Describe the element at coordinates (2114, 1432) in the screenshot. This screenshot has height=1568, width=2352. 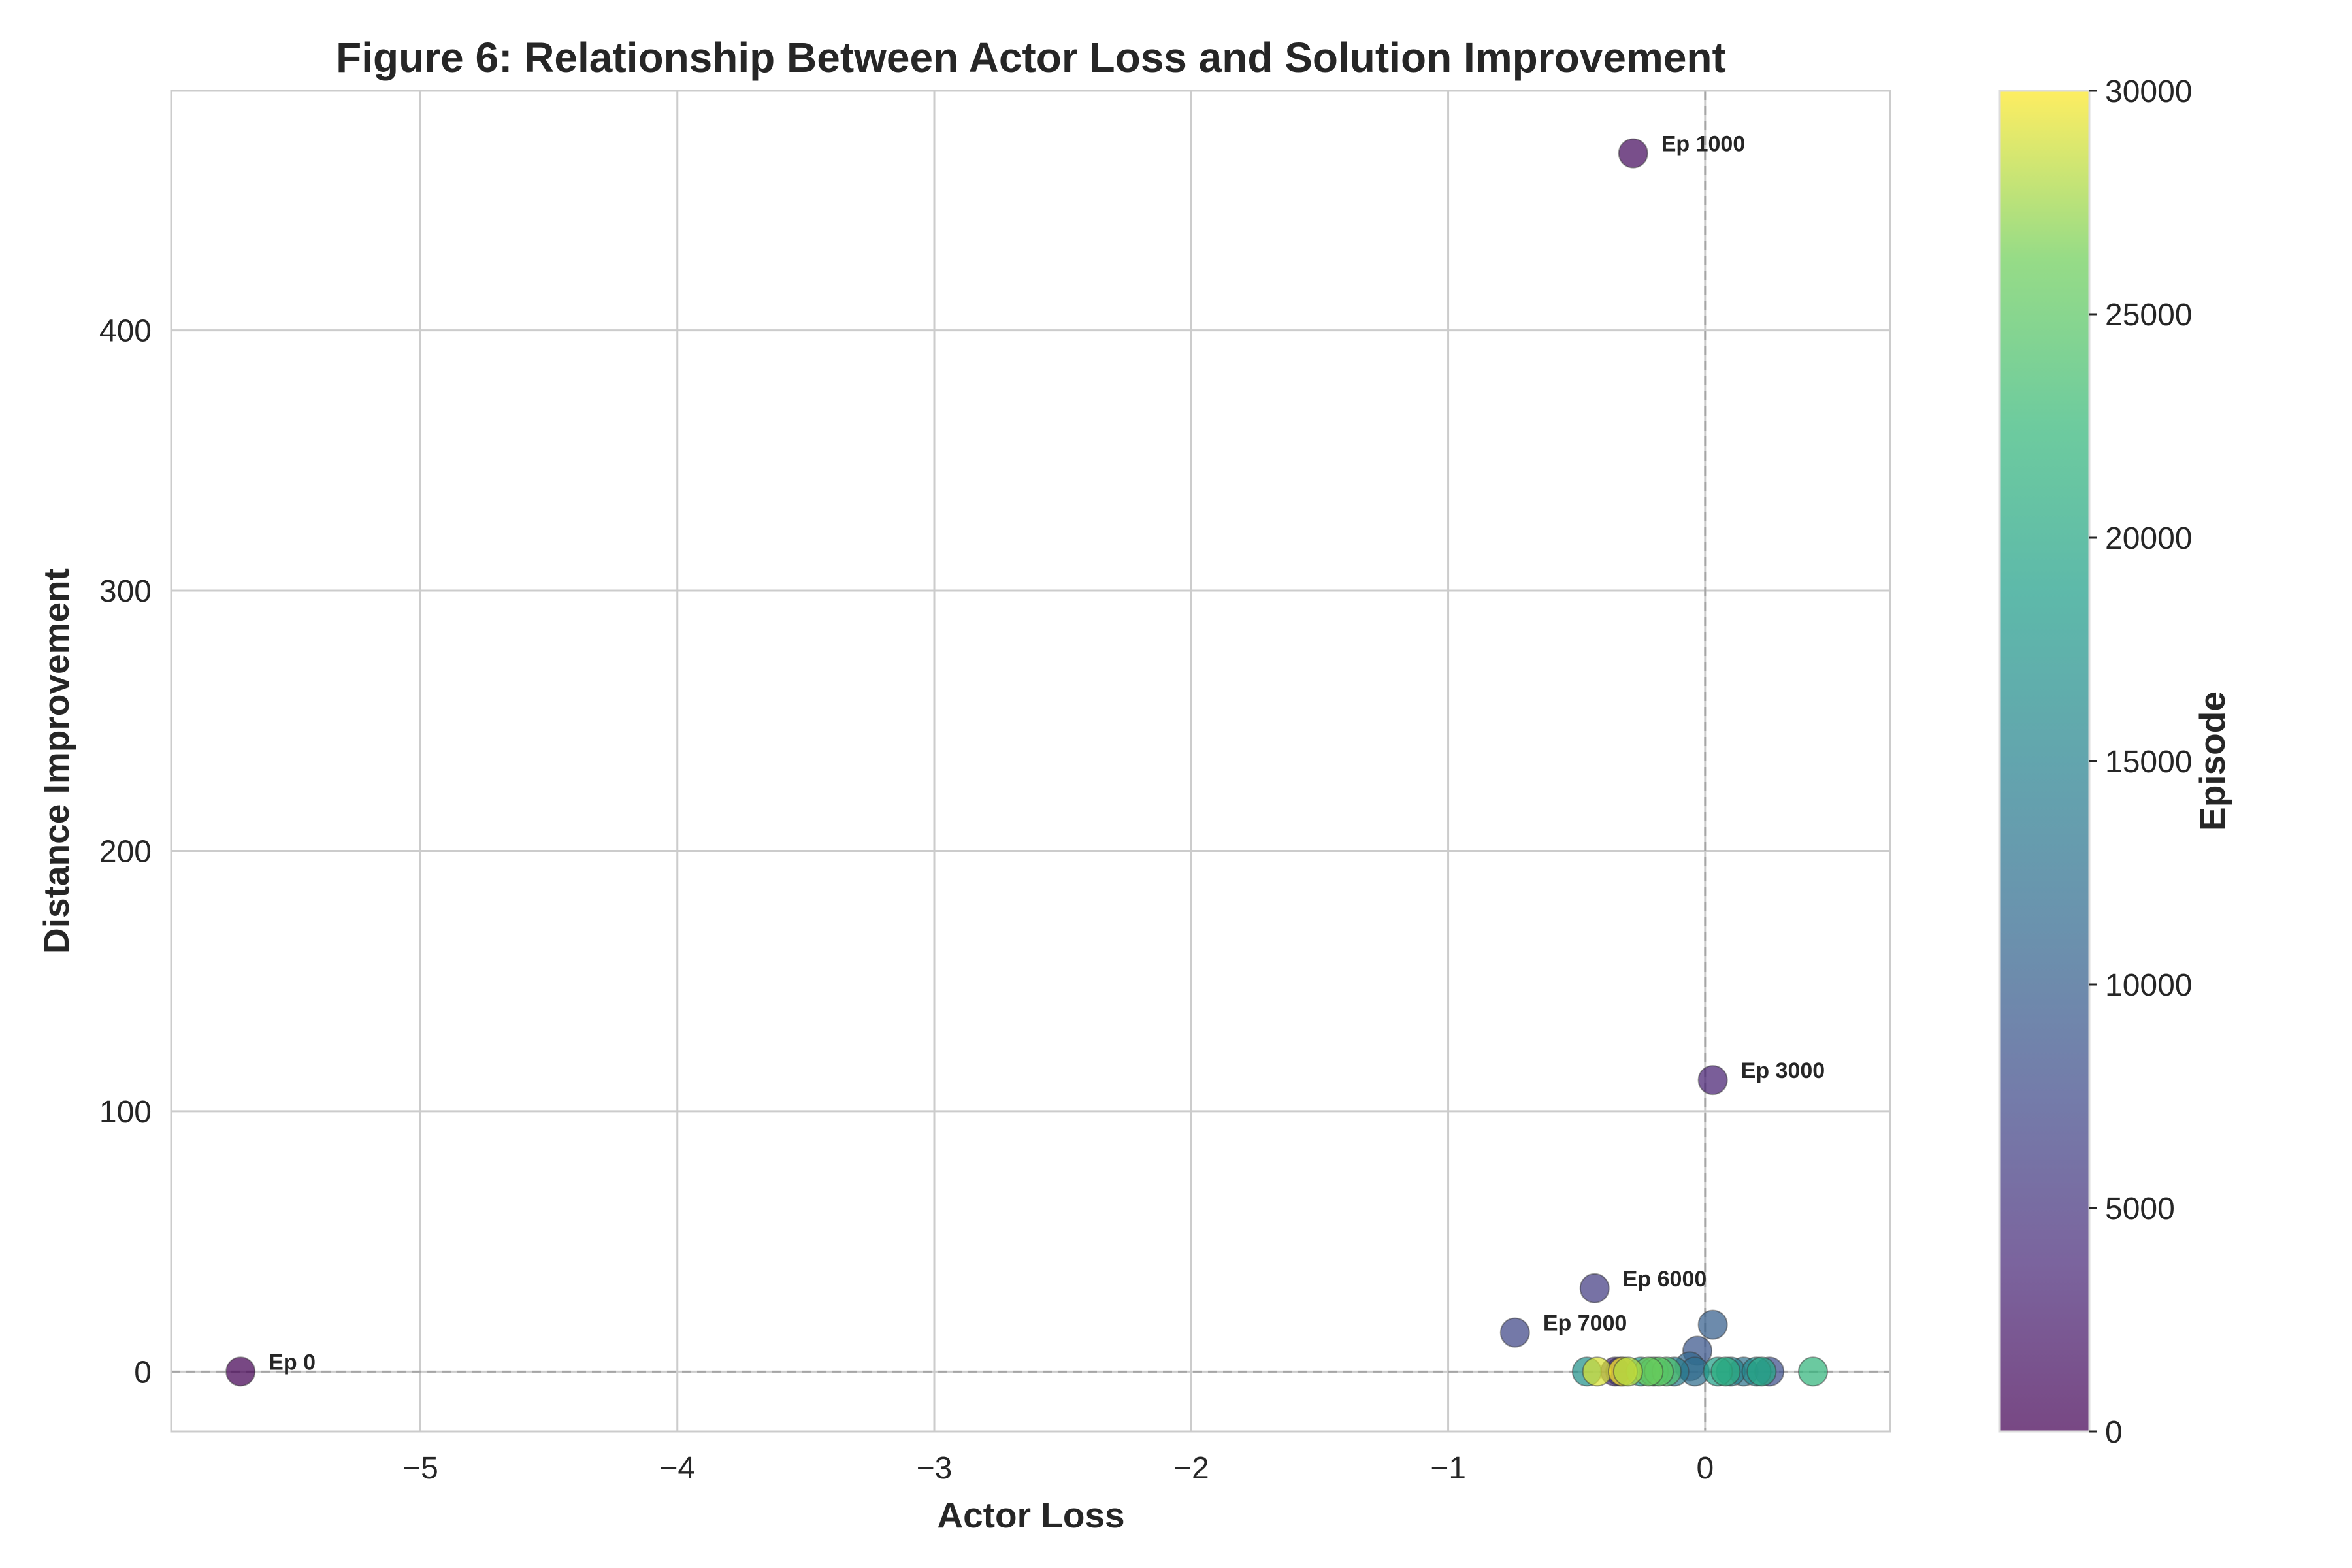
I see `colorbar-tick-label: 0` at that location.